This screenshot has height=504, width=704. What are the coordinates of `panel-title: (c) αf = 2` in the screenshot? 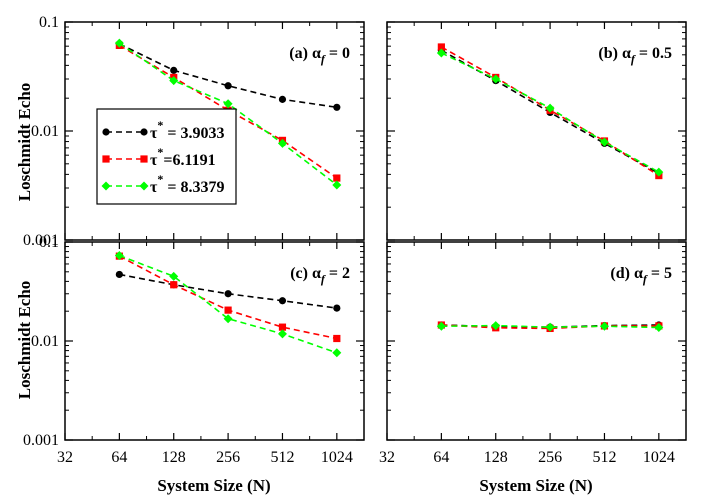 It's located at (320, 275).